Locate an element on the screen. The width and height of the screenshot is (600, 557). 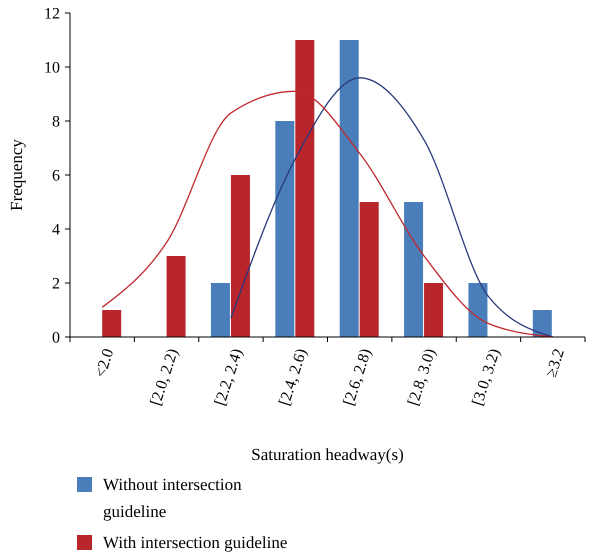
x-tick-label: [3.0, 3.2) is located at coordinates (486, 377).